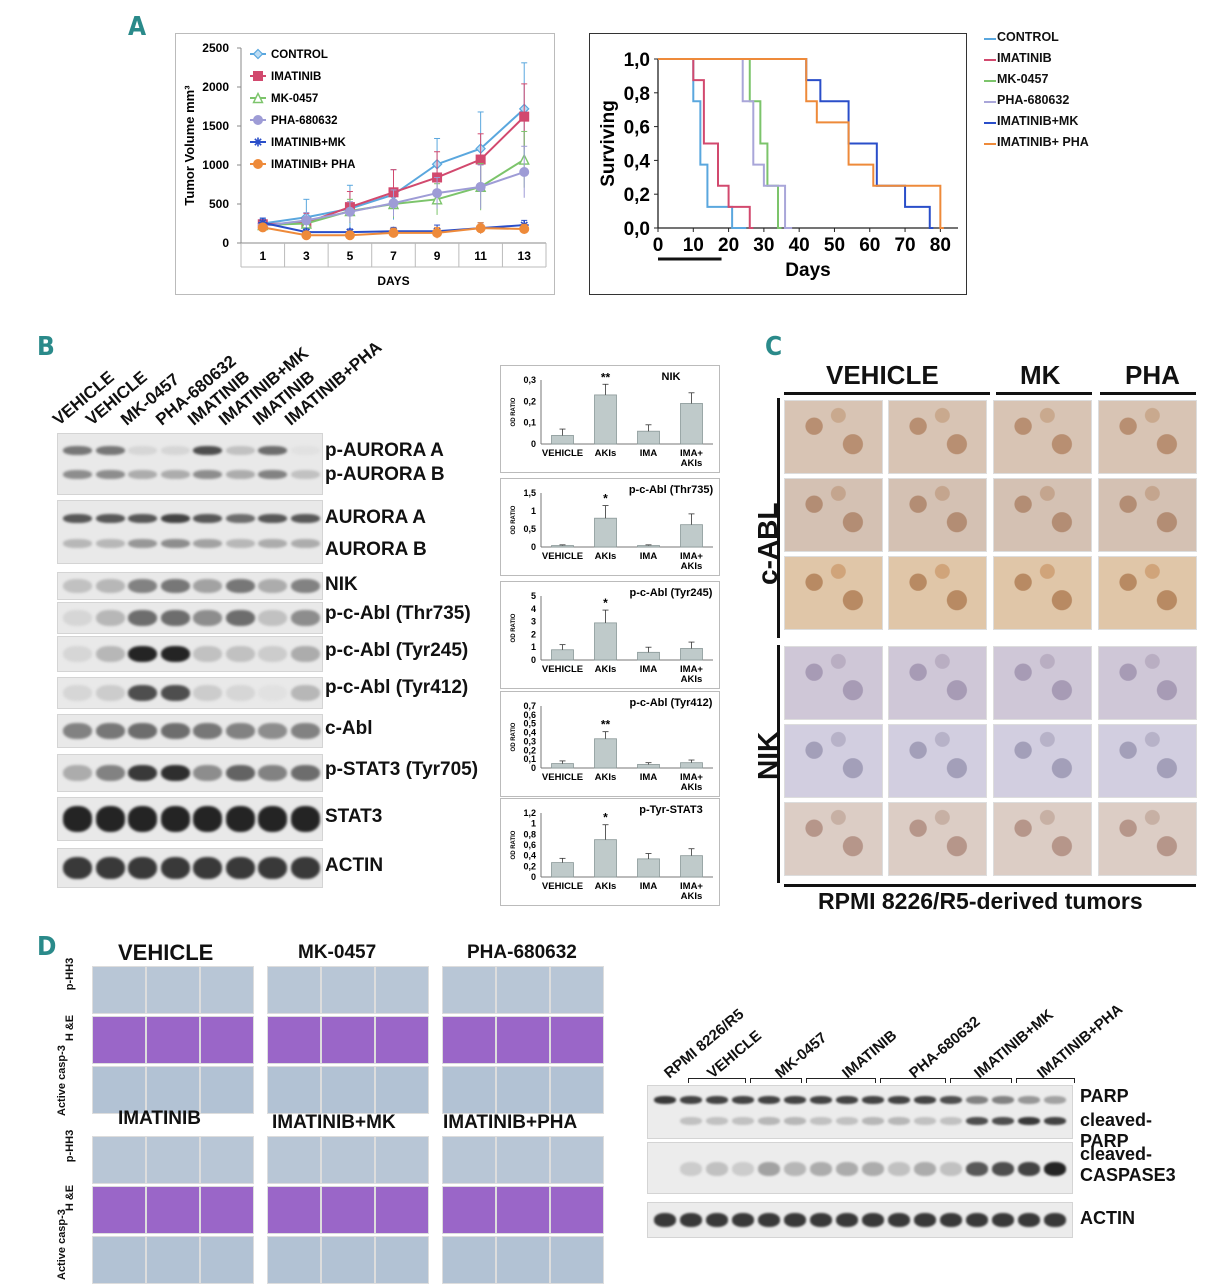 This screenshot has height=1284, width=1212. Describe the element at coordinates (47, 947) in the screenshot. I see `panel-d-letter: D` at that location.